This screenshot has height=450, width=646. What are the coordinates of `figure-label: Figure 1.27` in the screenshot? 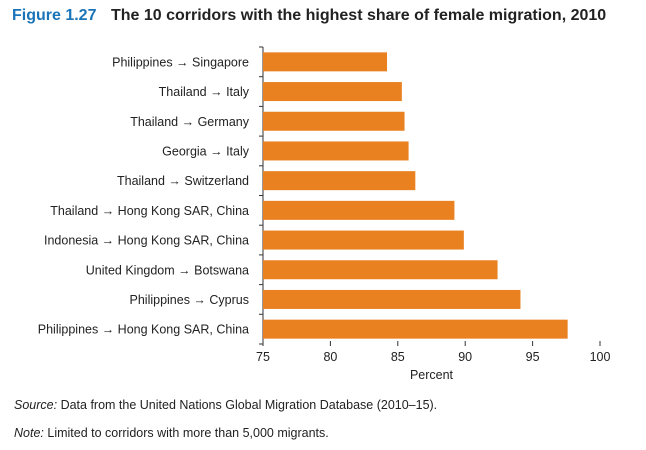 It's located at (54, 15).